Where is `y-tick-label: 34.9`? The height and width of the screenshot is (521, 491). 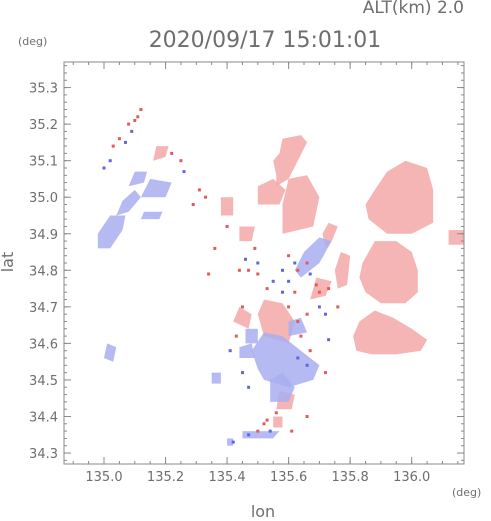 y-tick-label: 34.9 is located at coordinates (43, 235).